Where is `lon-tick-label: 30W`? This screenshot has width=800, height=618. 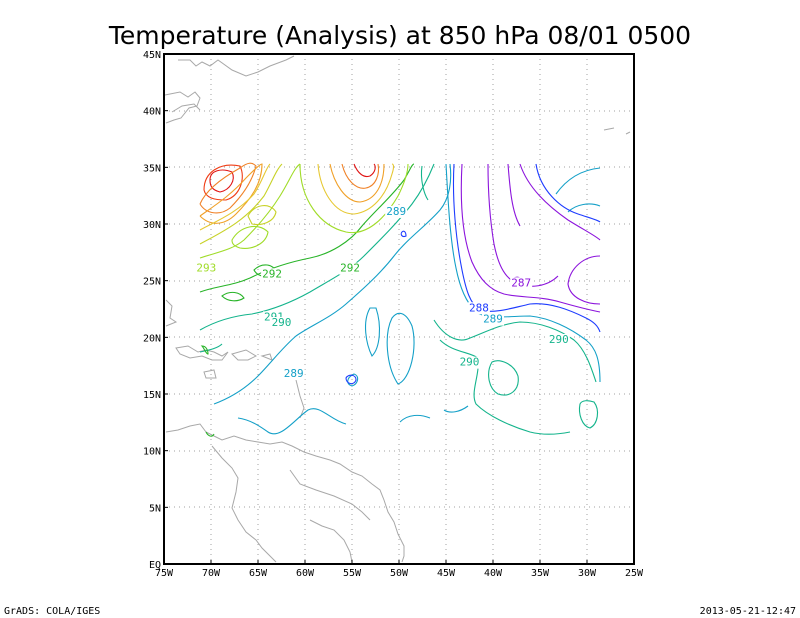 lon-tick-label: 30W is located at coordinates (587, 573).